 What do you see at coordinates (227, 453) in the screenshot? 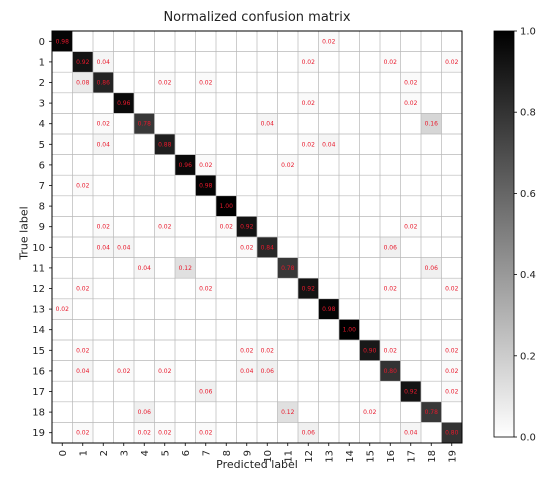
I see `x-tick-label: 8` at bounding box center [227, 453].